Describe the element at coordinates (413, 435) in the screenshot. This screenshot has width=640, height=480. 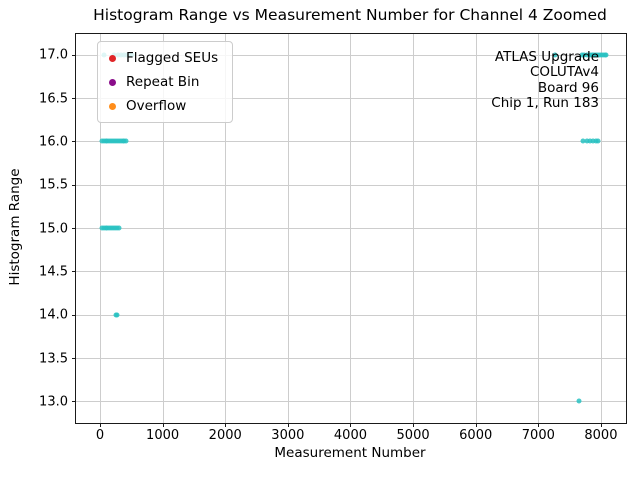
I see `x-tick-label: 5000` at that location.